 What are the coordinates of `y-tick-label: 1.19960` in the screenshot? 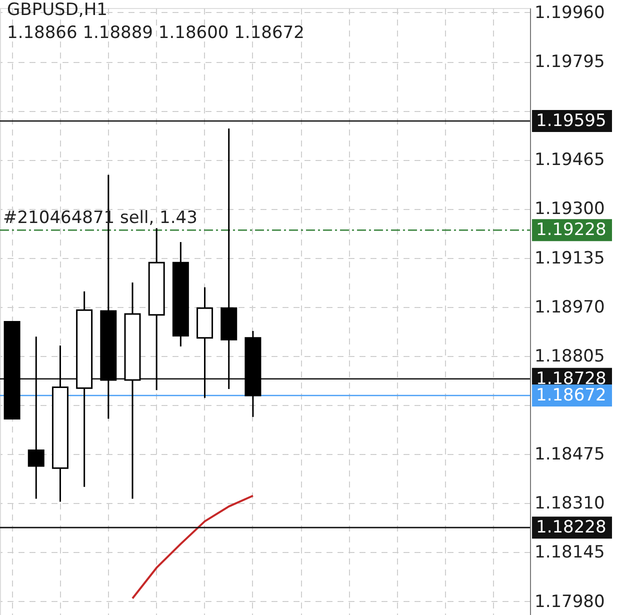 It's located at (569, 12).